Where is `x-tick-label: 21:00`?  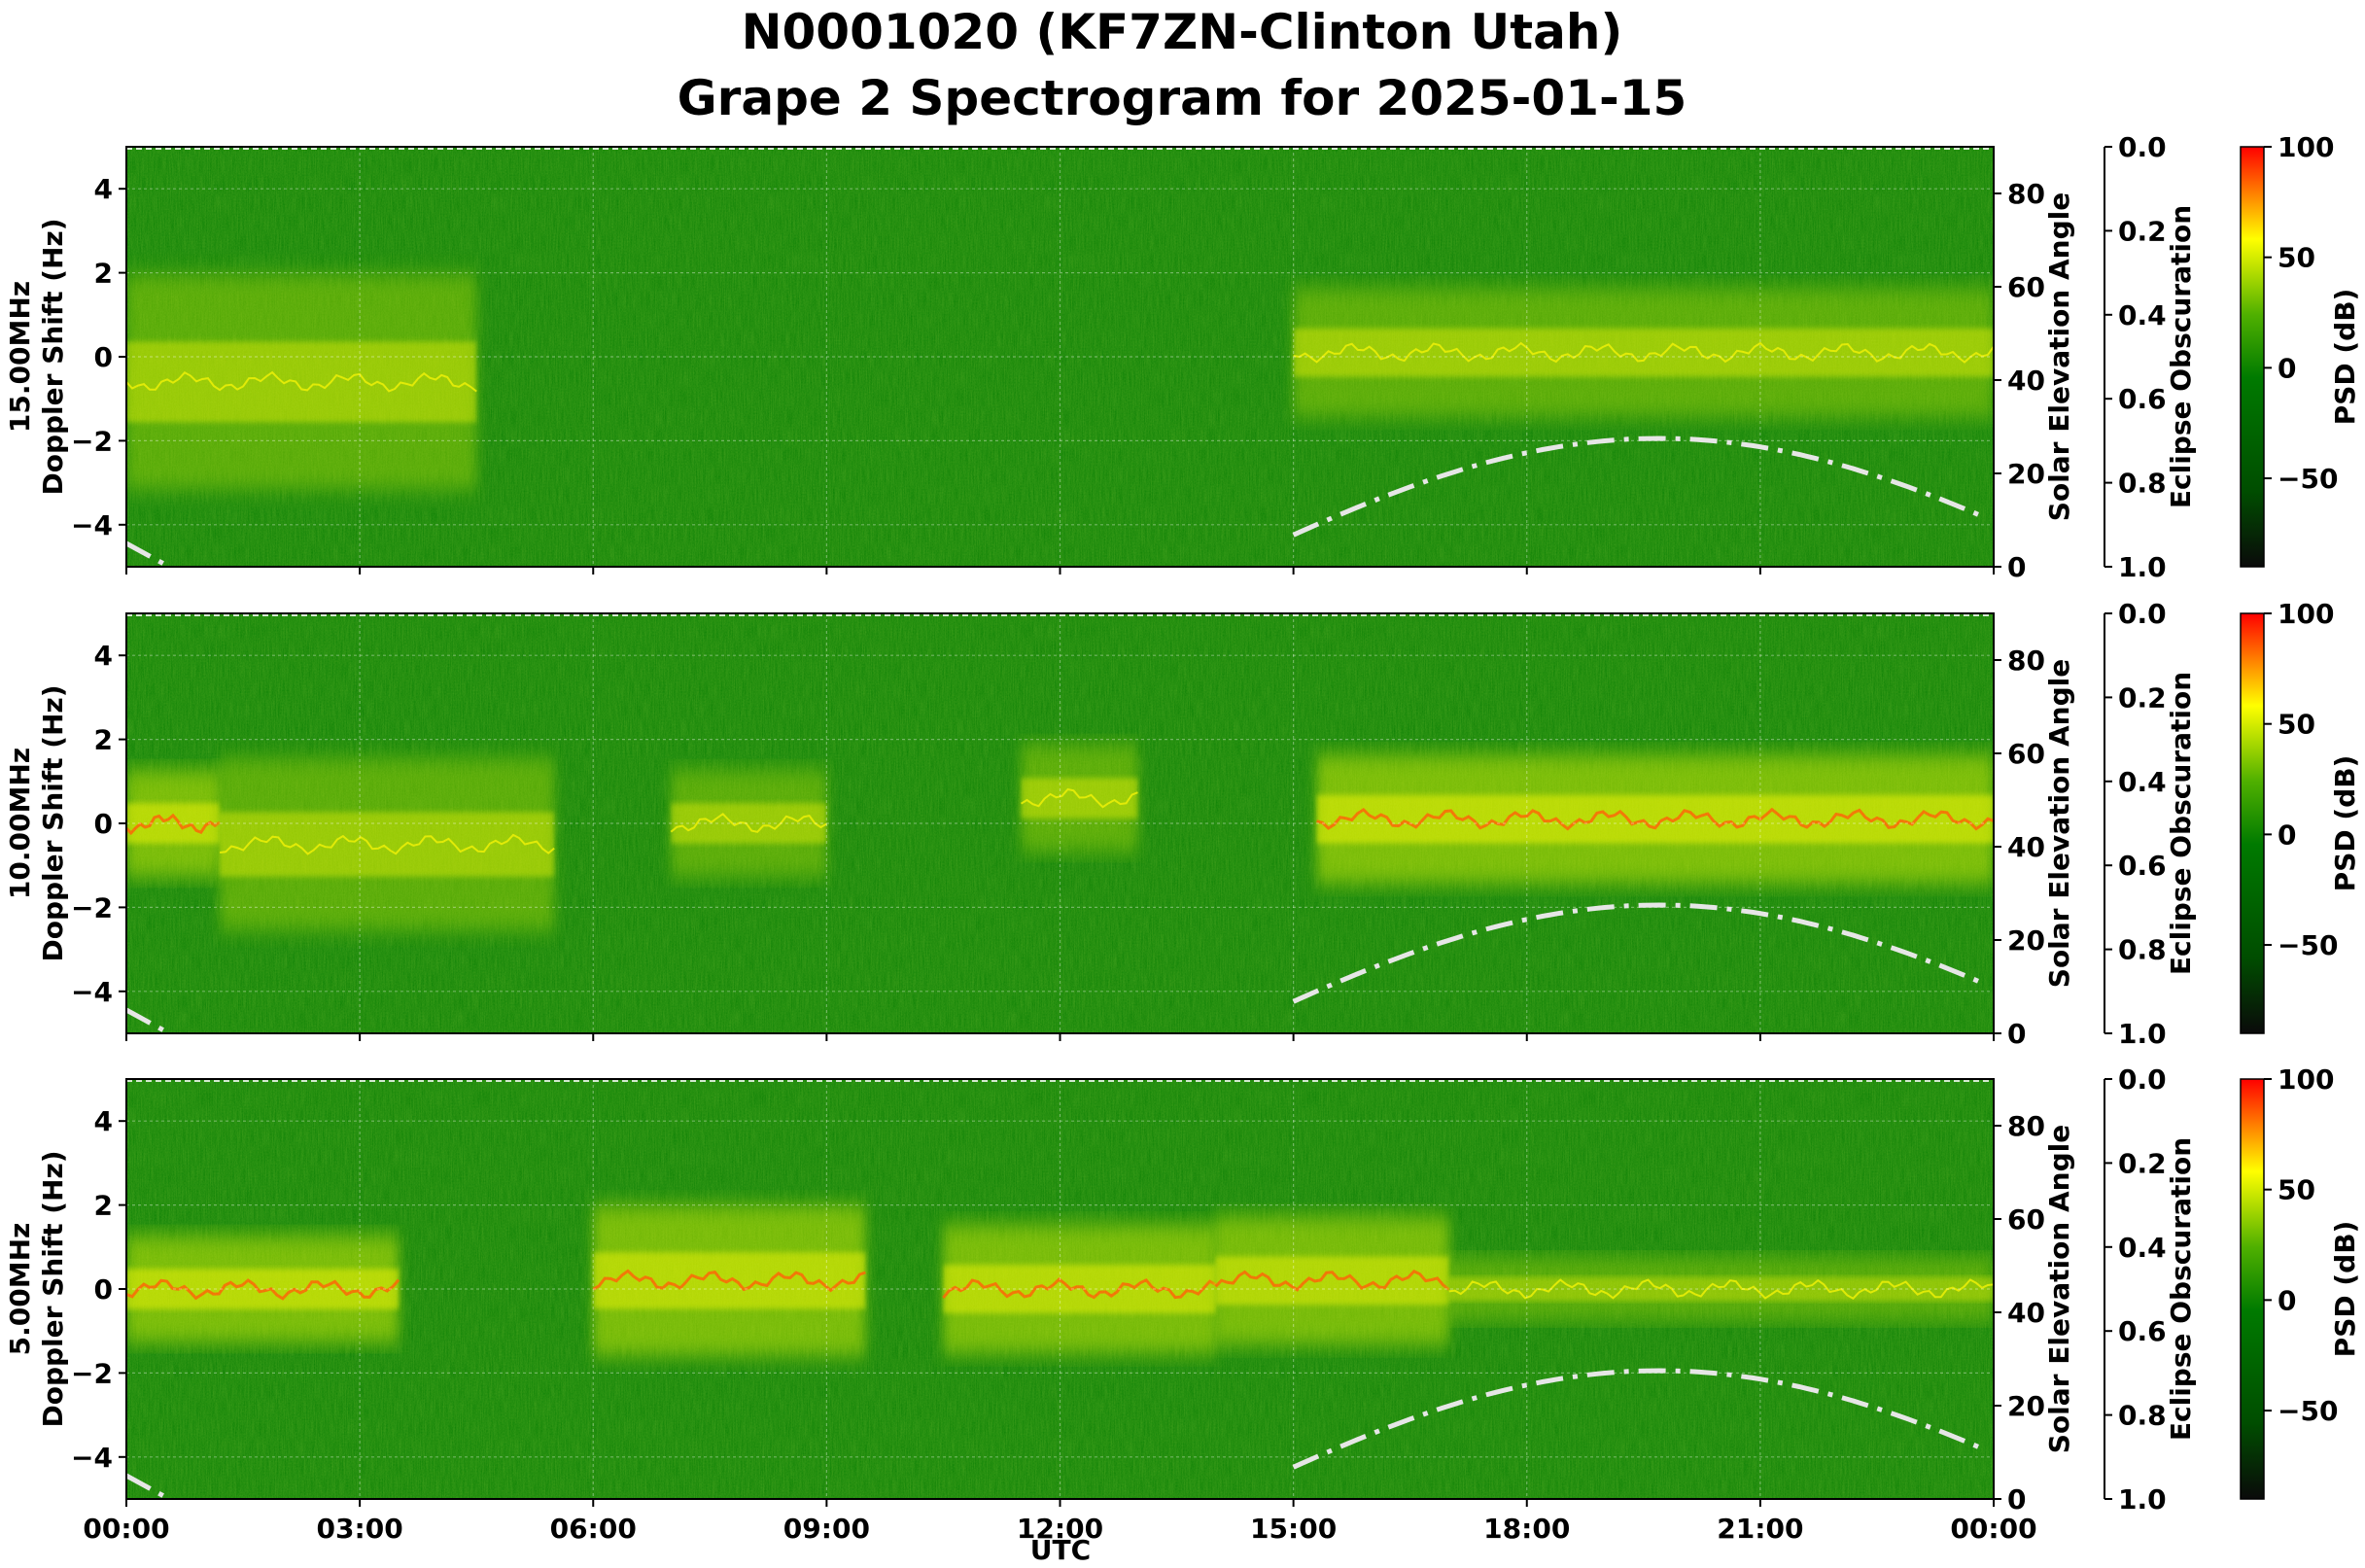
x-tick-label: 21:00 is located at coordinates (1760, 1529).